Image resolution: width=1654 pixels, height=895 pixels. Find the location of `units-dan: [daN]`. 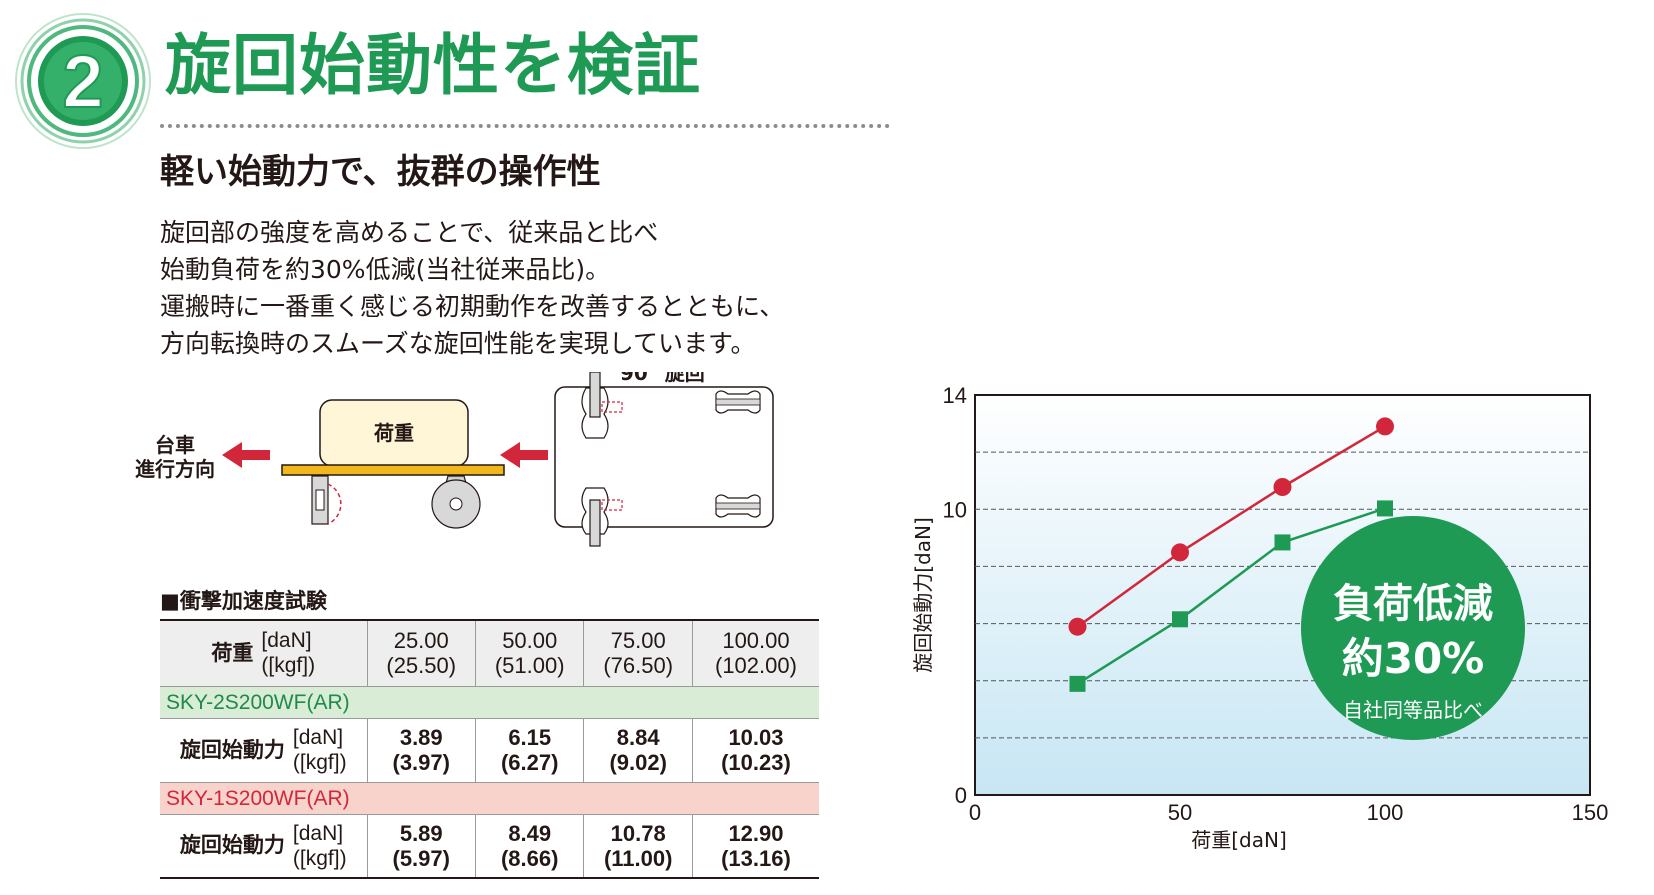

units-dan: [daN] is located at coordinates (286, 641).